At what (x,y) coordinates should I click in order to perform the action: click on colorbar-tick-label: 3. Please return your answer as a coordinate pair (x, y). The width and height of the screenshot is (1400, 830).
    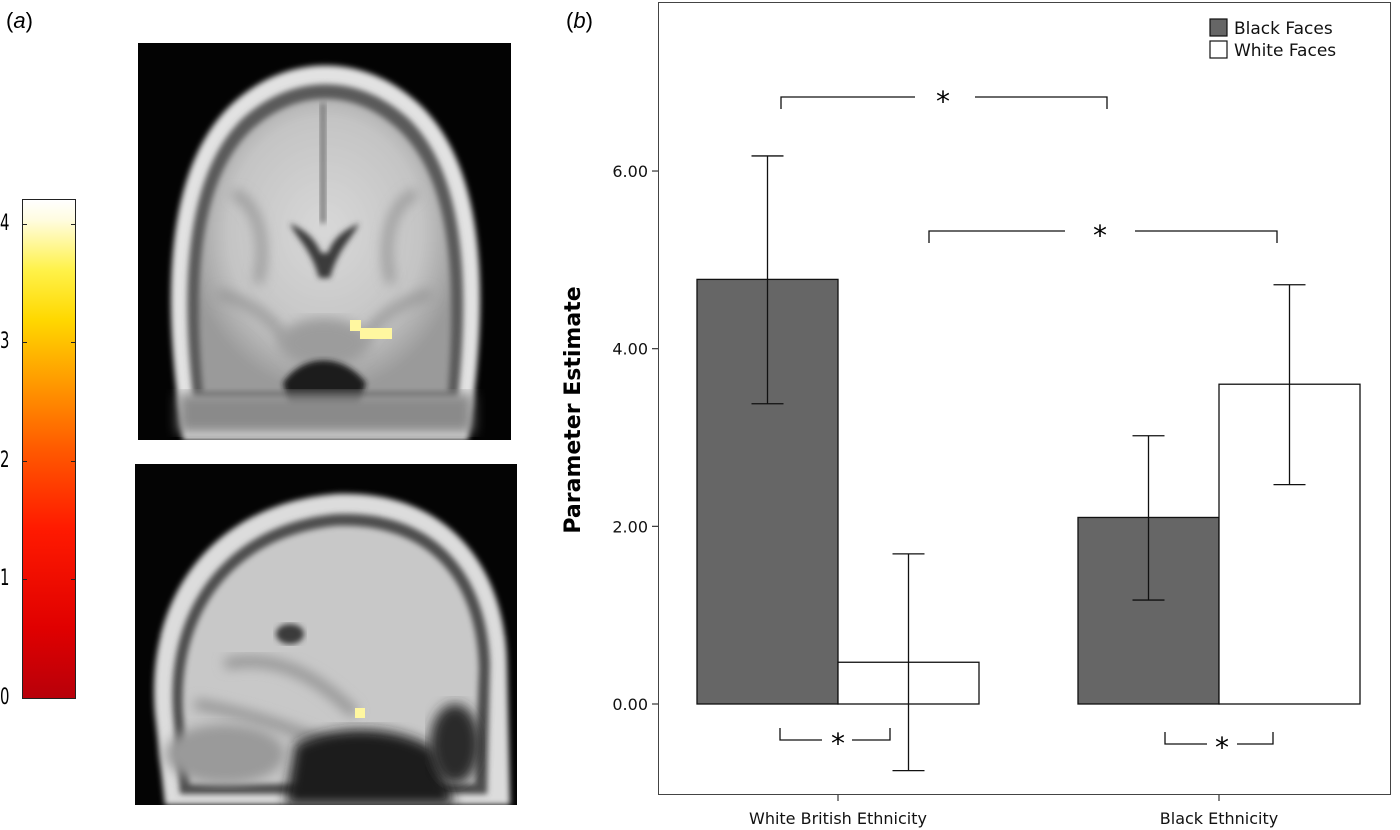
    Looking at the image, I should click on (5, 342).